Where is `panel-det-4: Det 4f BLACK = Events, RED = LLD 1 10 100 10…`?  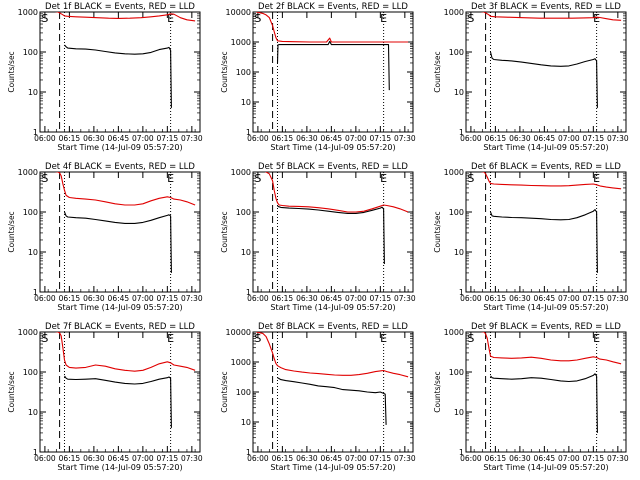
panel-det-4: Det 4f BLACK = Events, RED = LLD 1 10 100 10… is located at coordinates (105, 237).